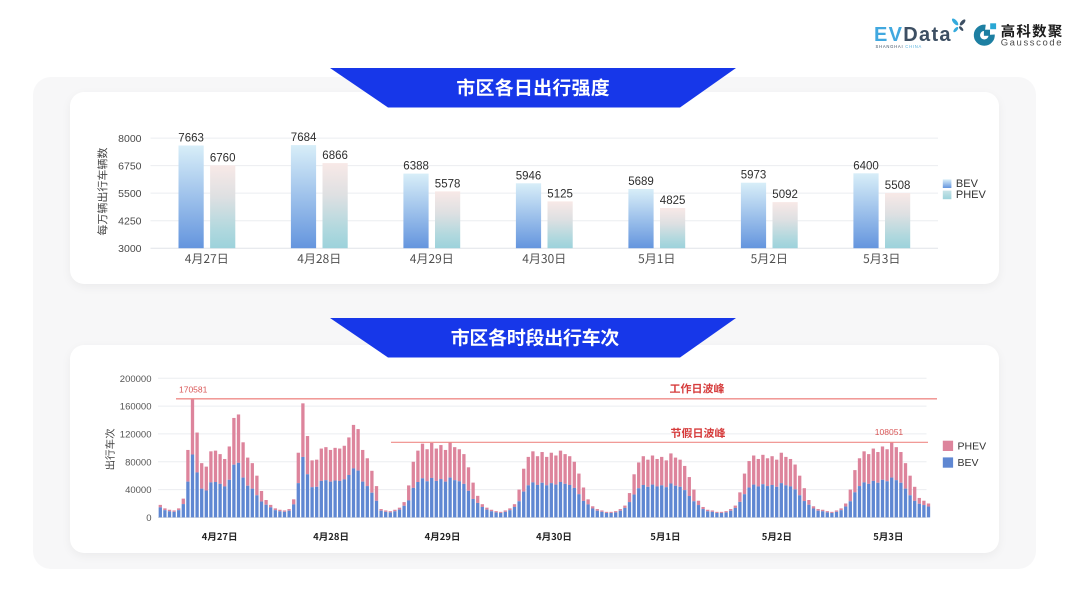 The image size is (1080, 608). I want to click on svg-text: 5508, so click(898, 186).